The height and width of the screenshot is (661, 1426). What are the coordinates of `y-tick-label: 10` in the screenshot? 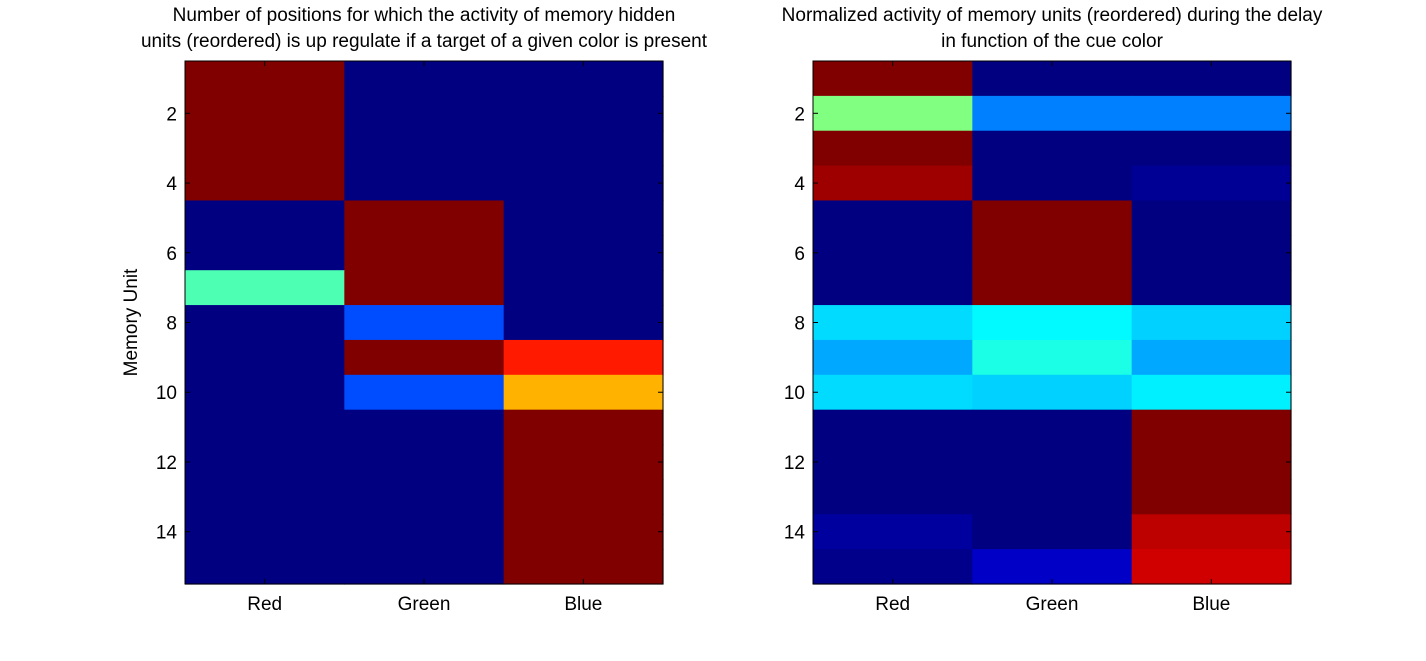 It's located at (166, 393).